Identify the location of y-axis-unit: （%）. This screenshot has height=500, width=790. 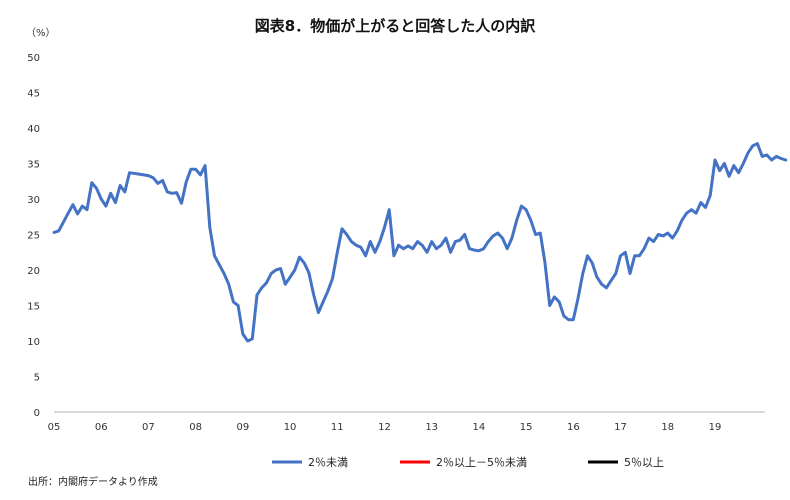
(41, 33).